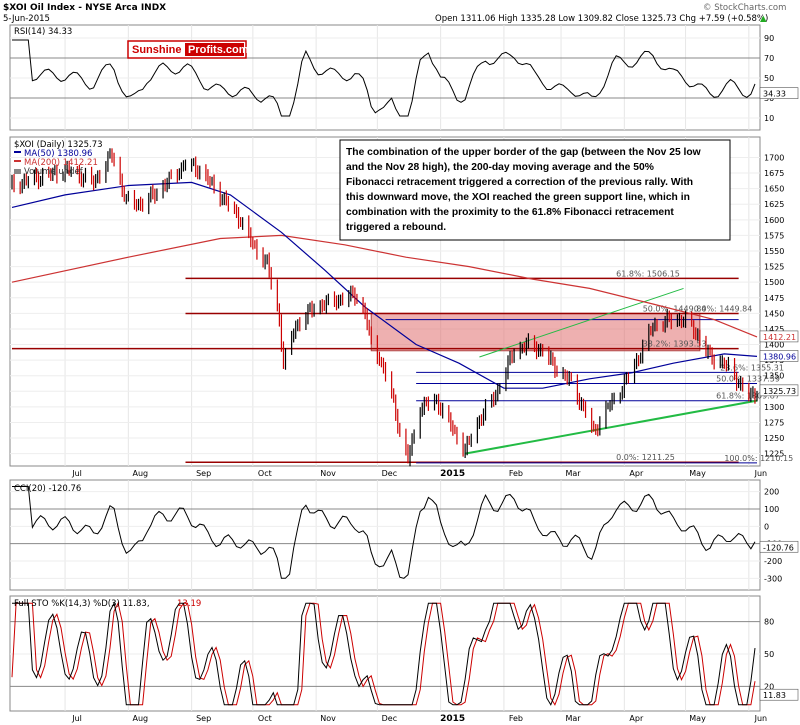 The width and height of the screenshot is (800, 725). Describe the element at coordinates (769, 58) in the screenshot. I see `rsi-tick-label: 70` at that location.